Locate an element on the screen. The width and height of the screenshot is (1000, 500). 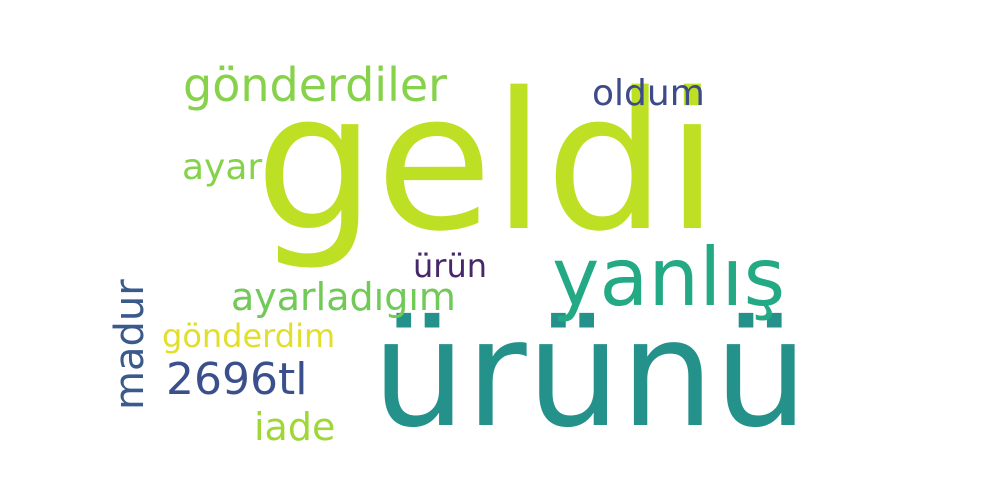
word-yanlis: yanlış is located at coordinates (669, 277).